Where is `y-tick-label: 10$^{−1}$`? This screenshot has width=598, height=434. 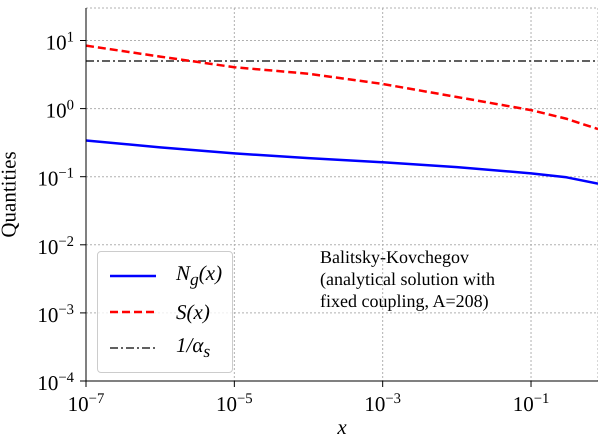 y-tick-label: 10$^{−1}$ is located at coordinates (55, 178).